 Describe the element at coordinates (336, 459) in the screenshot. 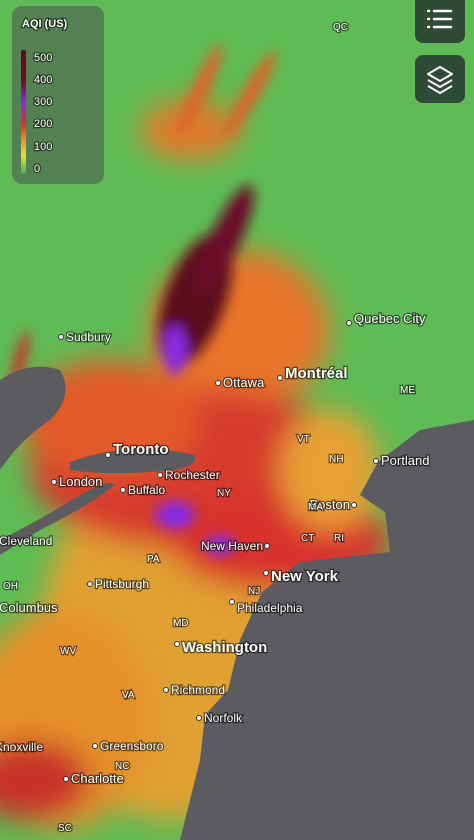

I see `region-label: NH` at that location.